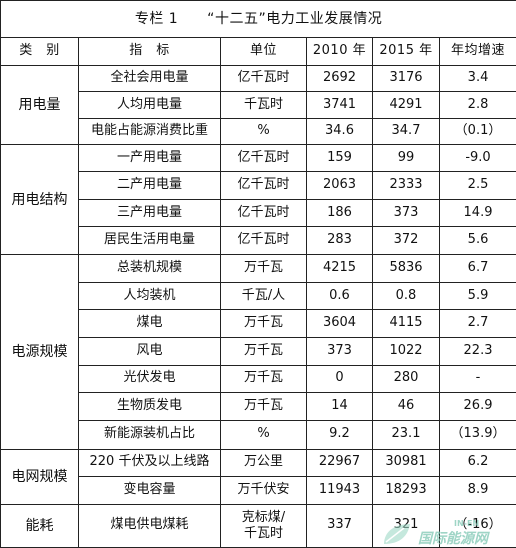  I want to click on value-2015-cell: 373, so click(406, 213).